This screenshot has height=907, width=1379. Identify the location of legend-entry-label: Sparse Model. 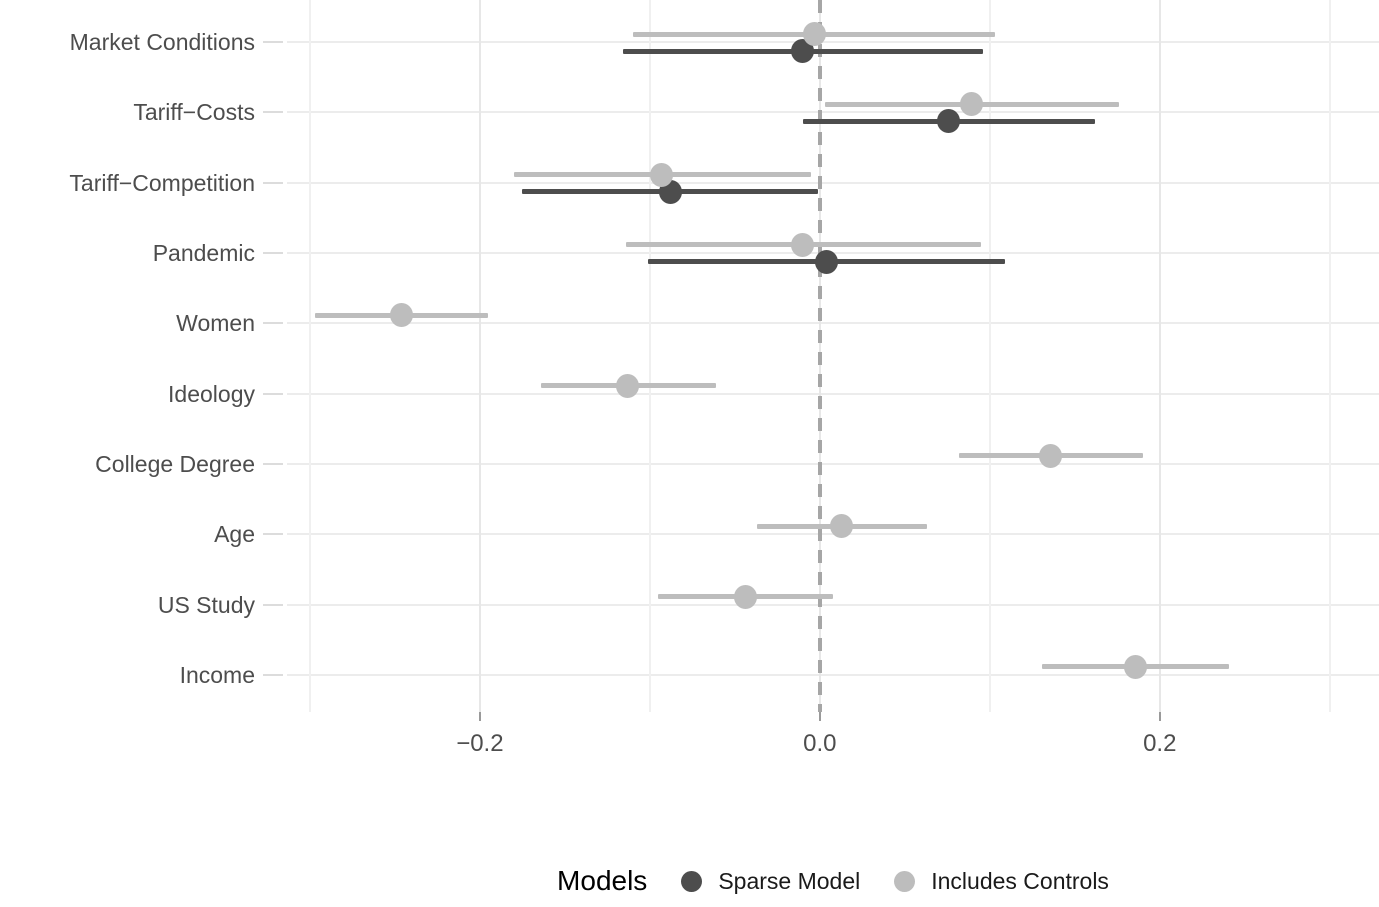
(789, 880).